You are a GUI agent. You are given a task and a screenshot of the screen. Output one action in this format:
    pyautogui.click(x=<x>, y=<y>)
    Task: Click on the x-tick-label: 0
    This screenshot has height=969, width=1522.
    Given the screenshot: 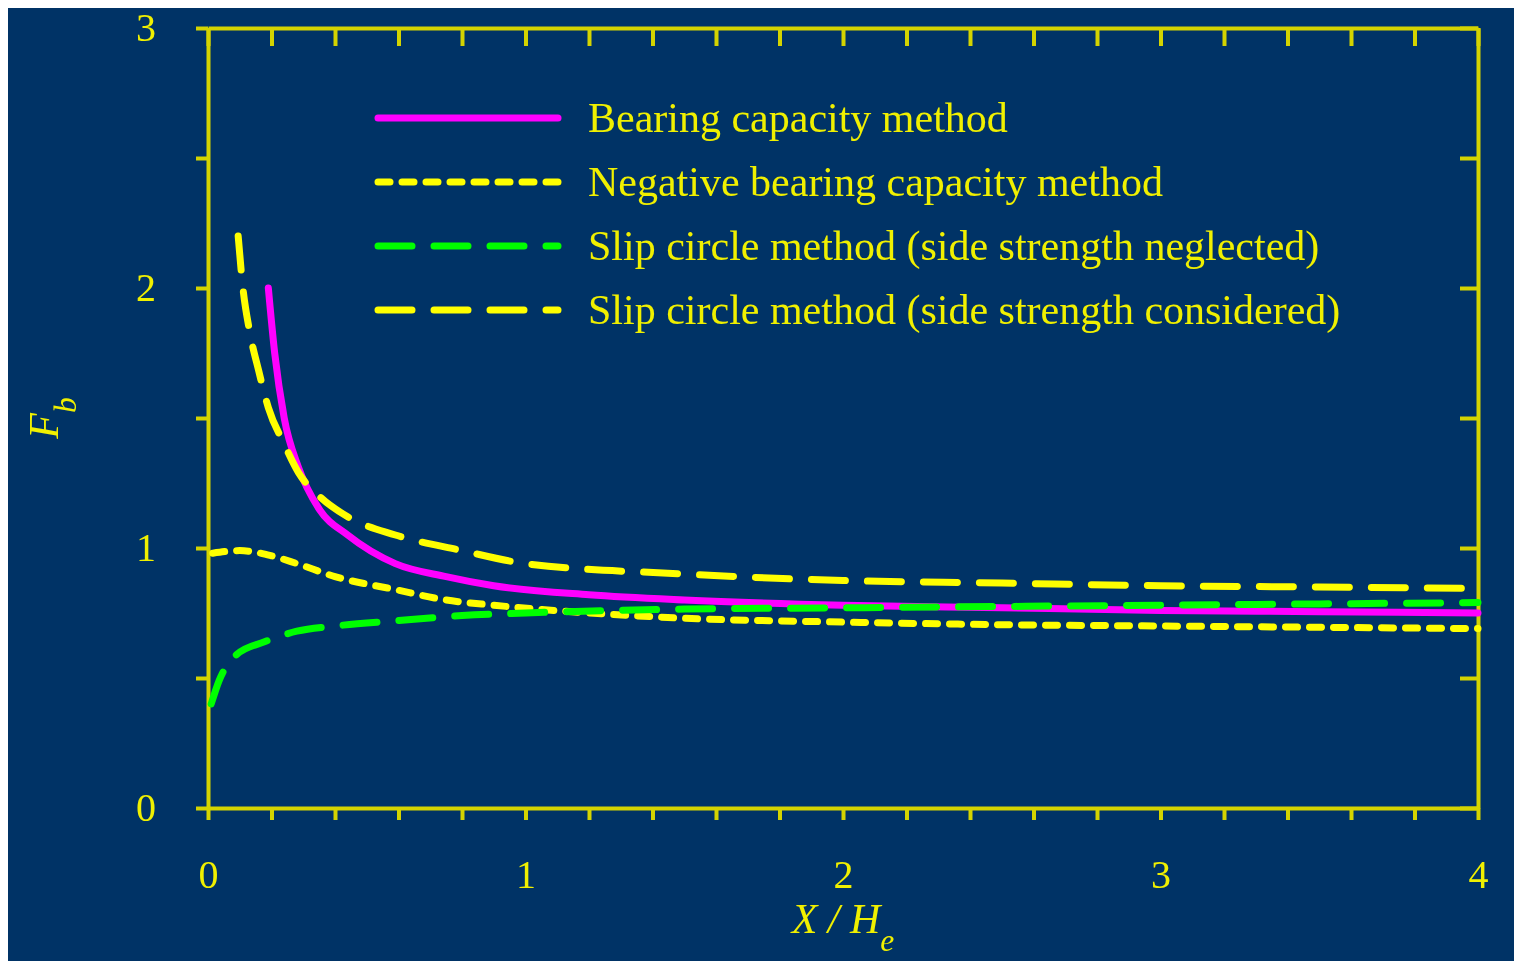 What is the action you would take?
    pyautogui.click(x=208, y=875)
    